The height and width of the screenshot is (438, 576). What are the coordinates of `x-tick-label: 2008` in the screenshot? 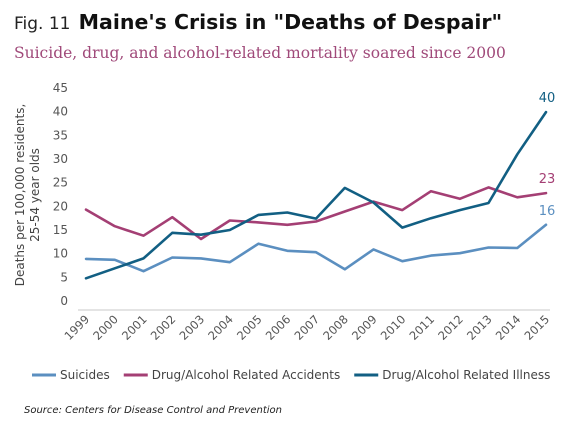 It's located at (335, 327).